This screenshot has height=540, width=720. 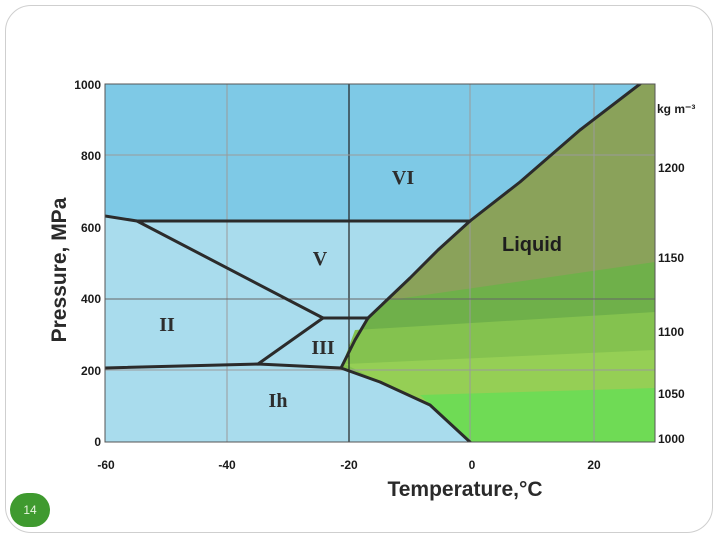 What do you see at coordinates (278, 401) in the screenshot?
I see `phase-label-ih: Ih` at bounding box center [278, 401].